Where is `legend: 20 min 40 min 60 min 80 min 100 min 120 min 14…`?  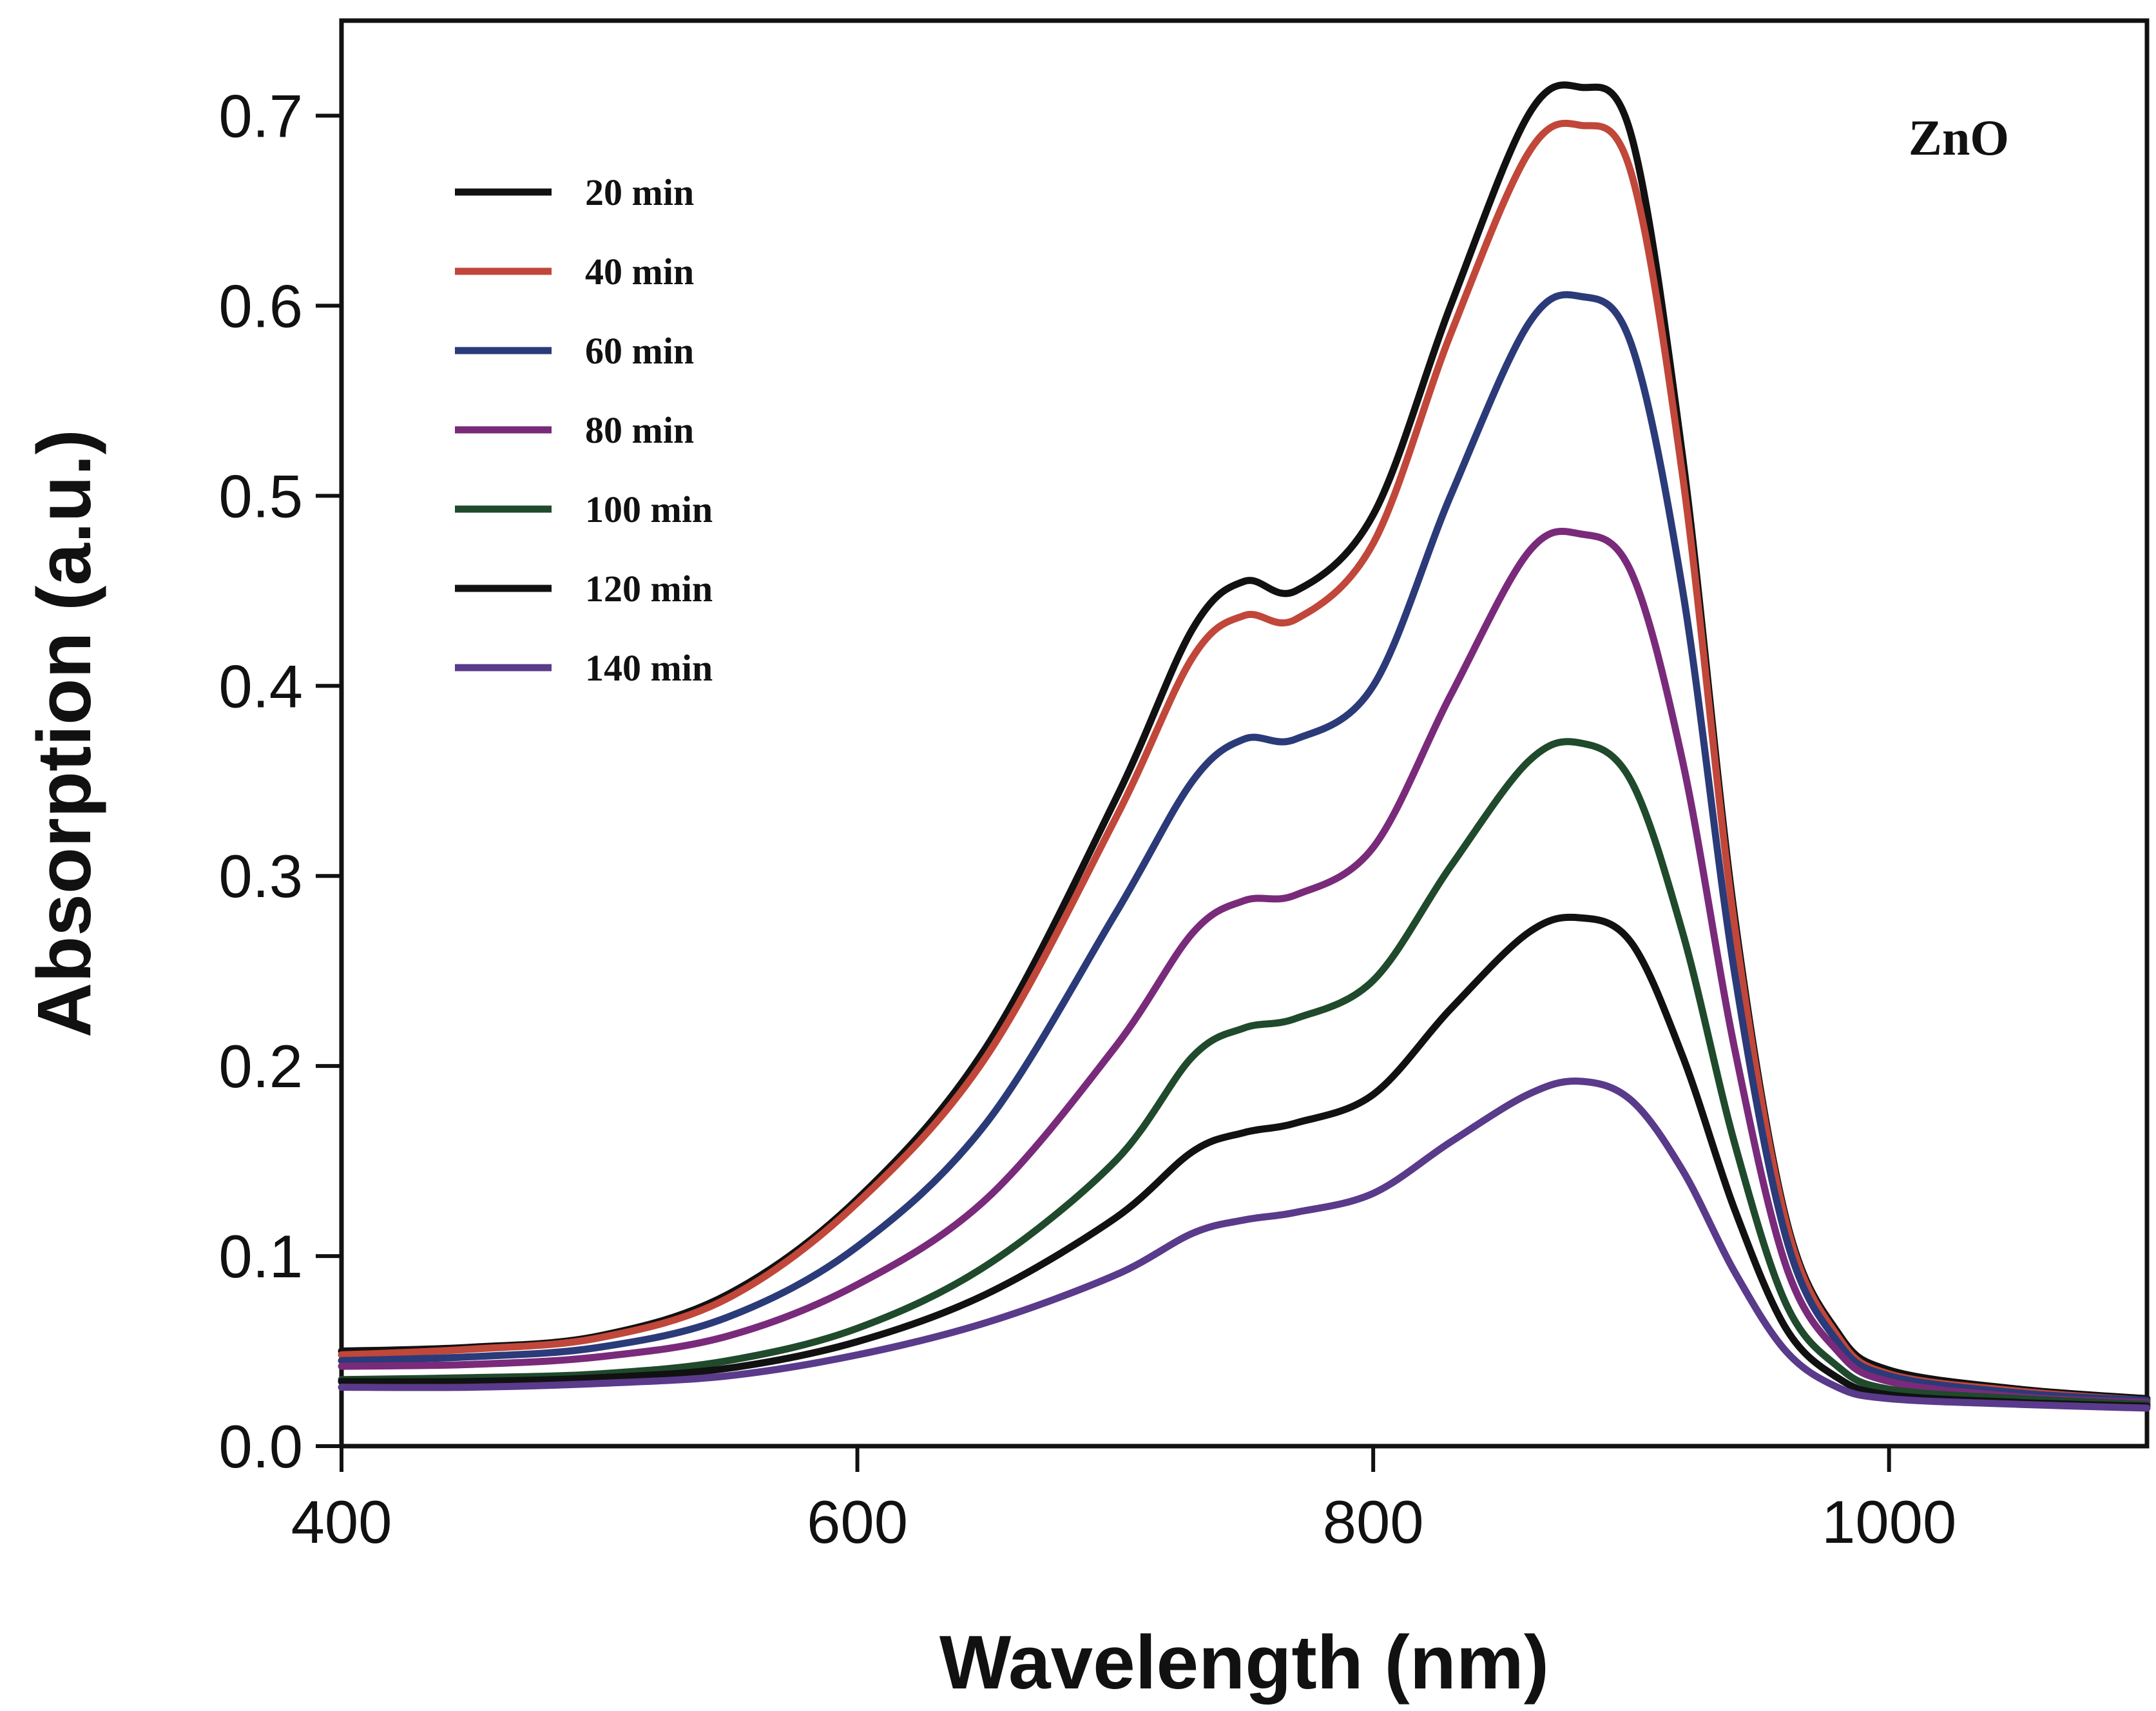 legend: 20 min 40 min 60 min 80 min 100 min 120 min 14… is located at coordinates (584, 430).